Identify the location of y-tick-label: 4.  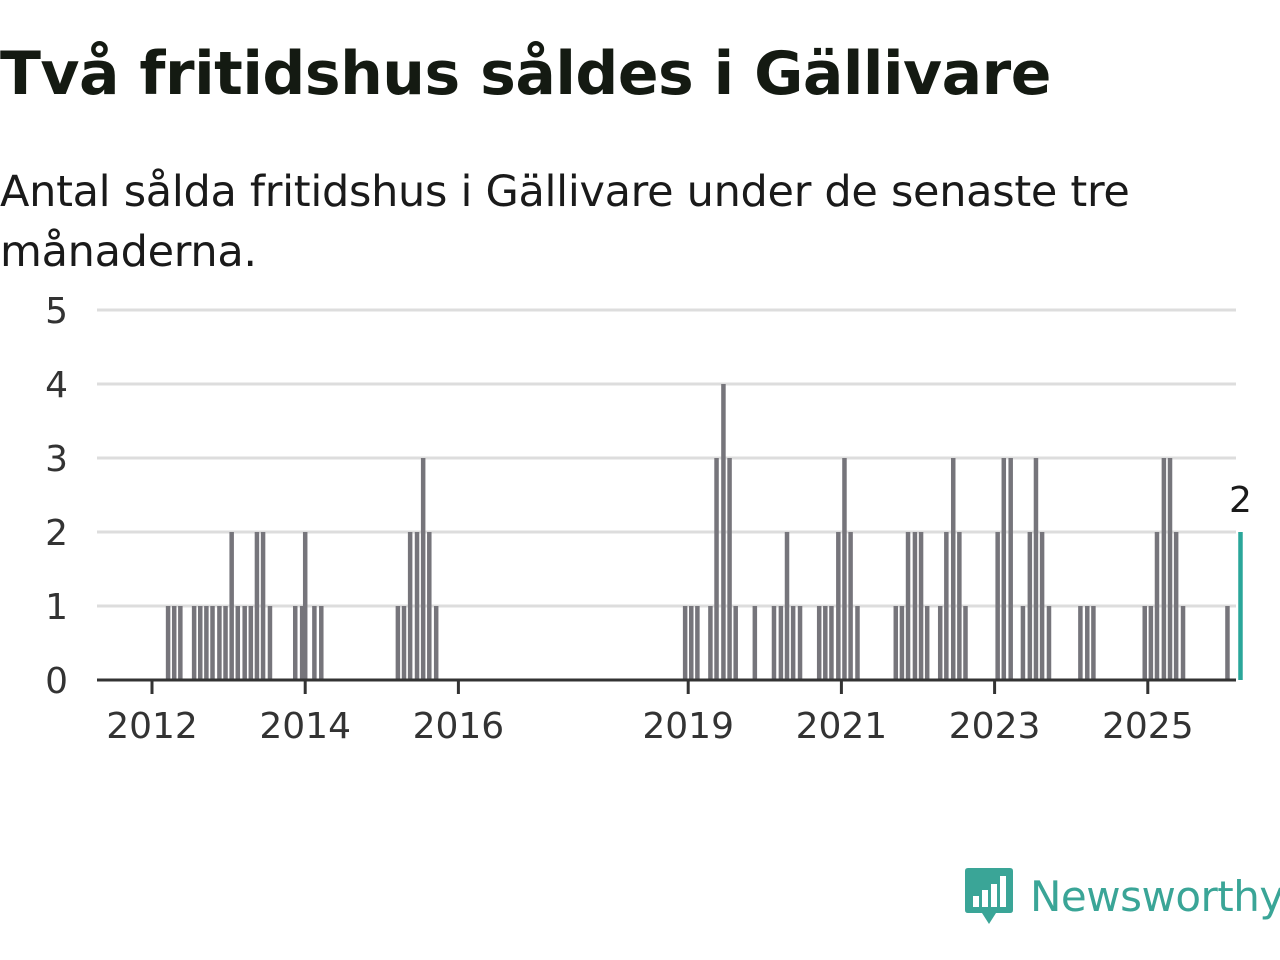
(56, 385).